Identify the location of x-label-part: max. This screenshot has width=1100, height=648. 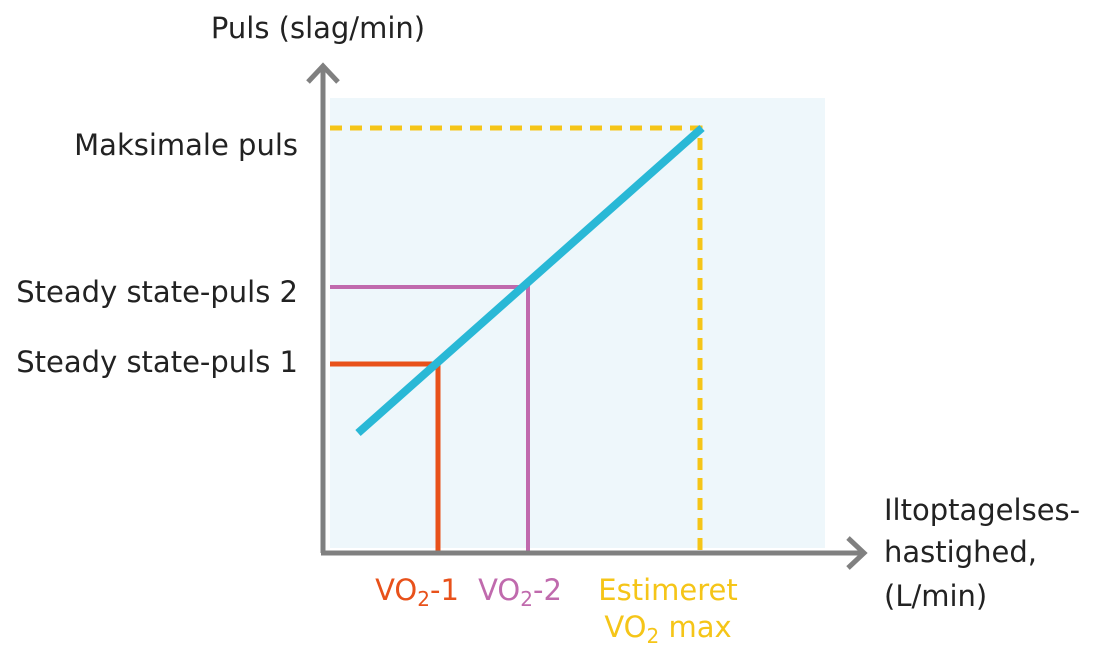
(695, 627).